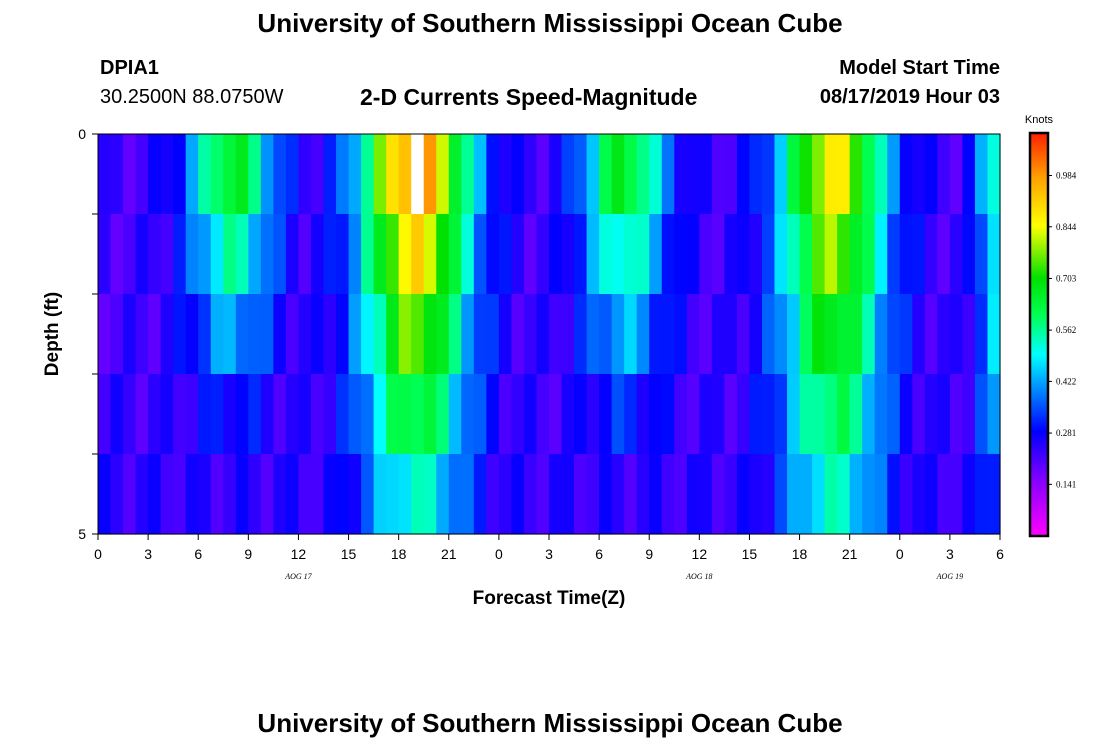 The width and height of the screenshot is (1100, 750). Describe the element at coordinates (700, 554) in the screenshot. I see `x-tick-label: 12` at that location.